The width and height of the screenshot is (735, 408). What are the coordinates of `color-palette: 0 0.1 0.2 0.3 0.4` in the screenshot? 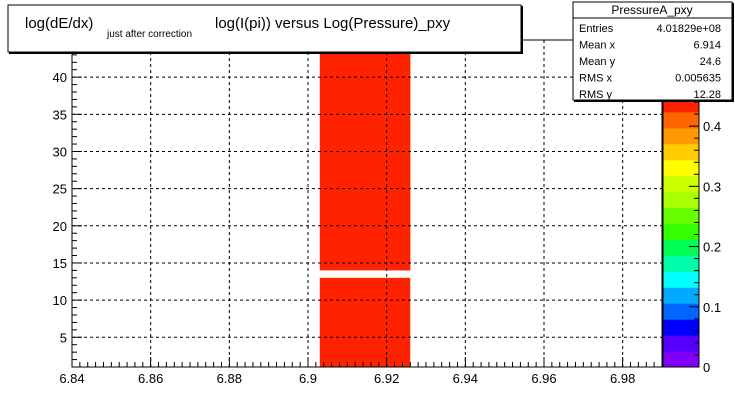 It's located at (691, 235).